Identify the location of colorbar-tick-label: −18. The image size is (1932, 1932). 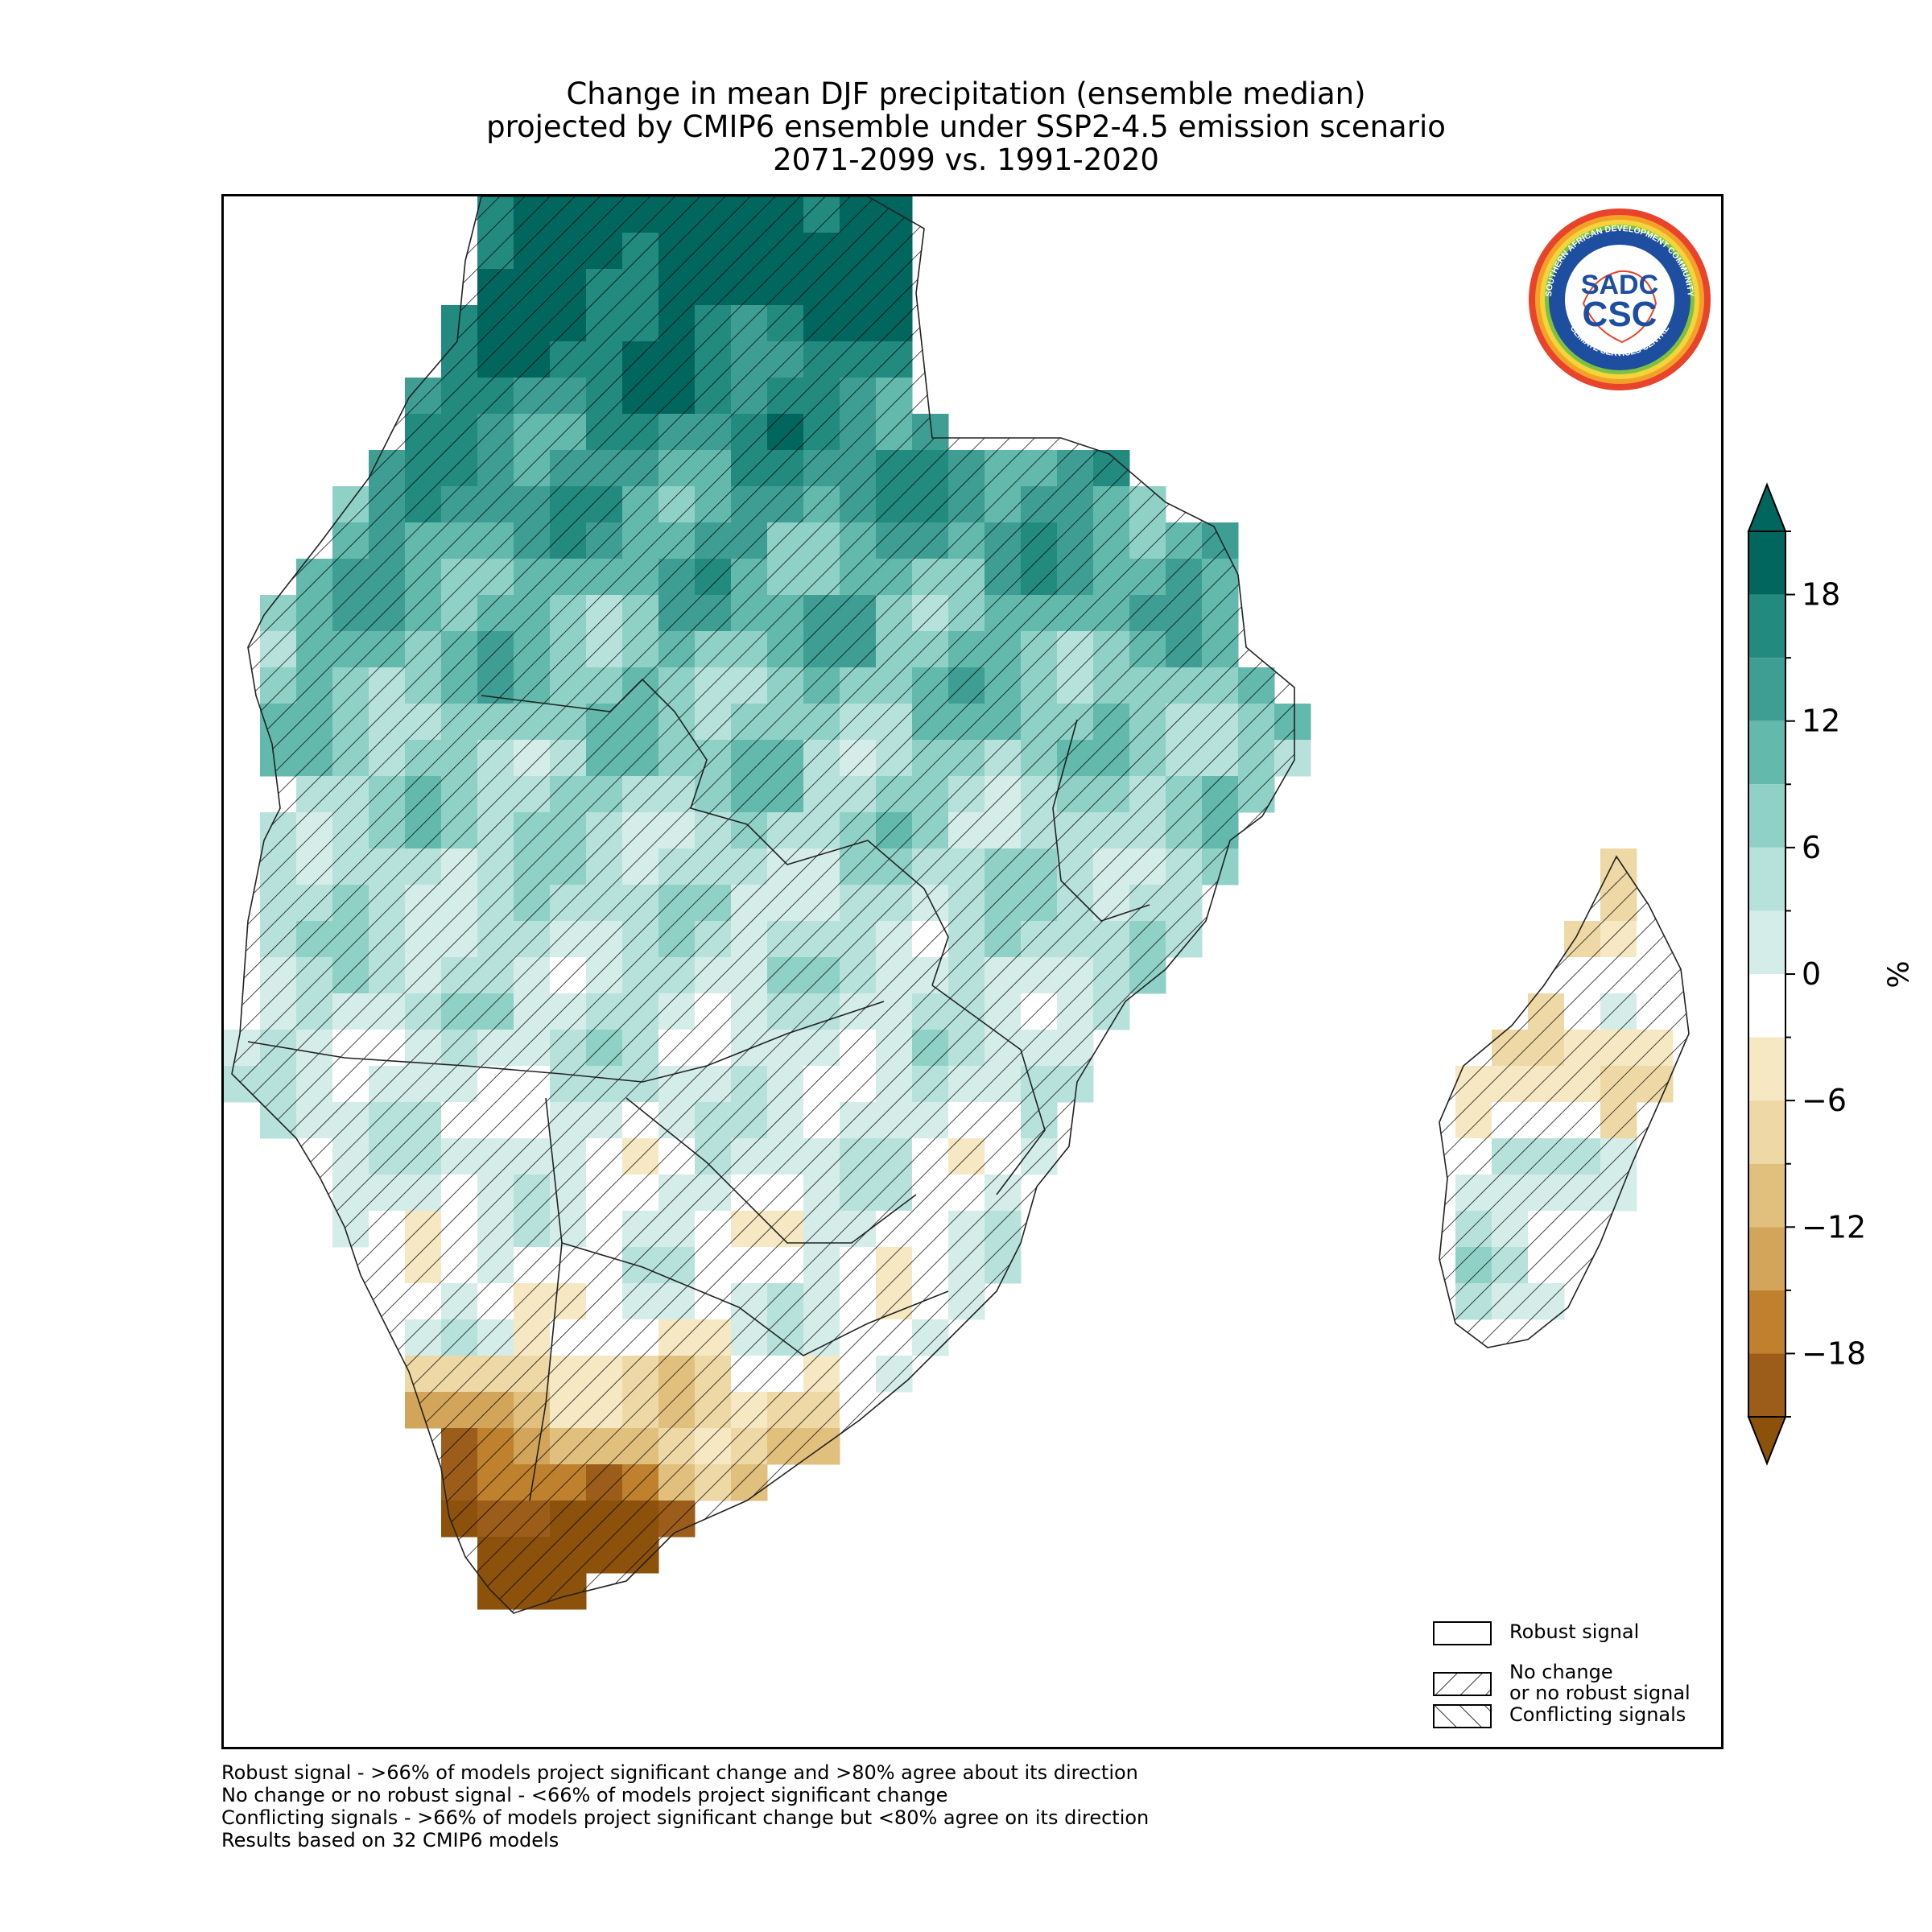
(1834, 1353).